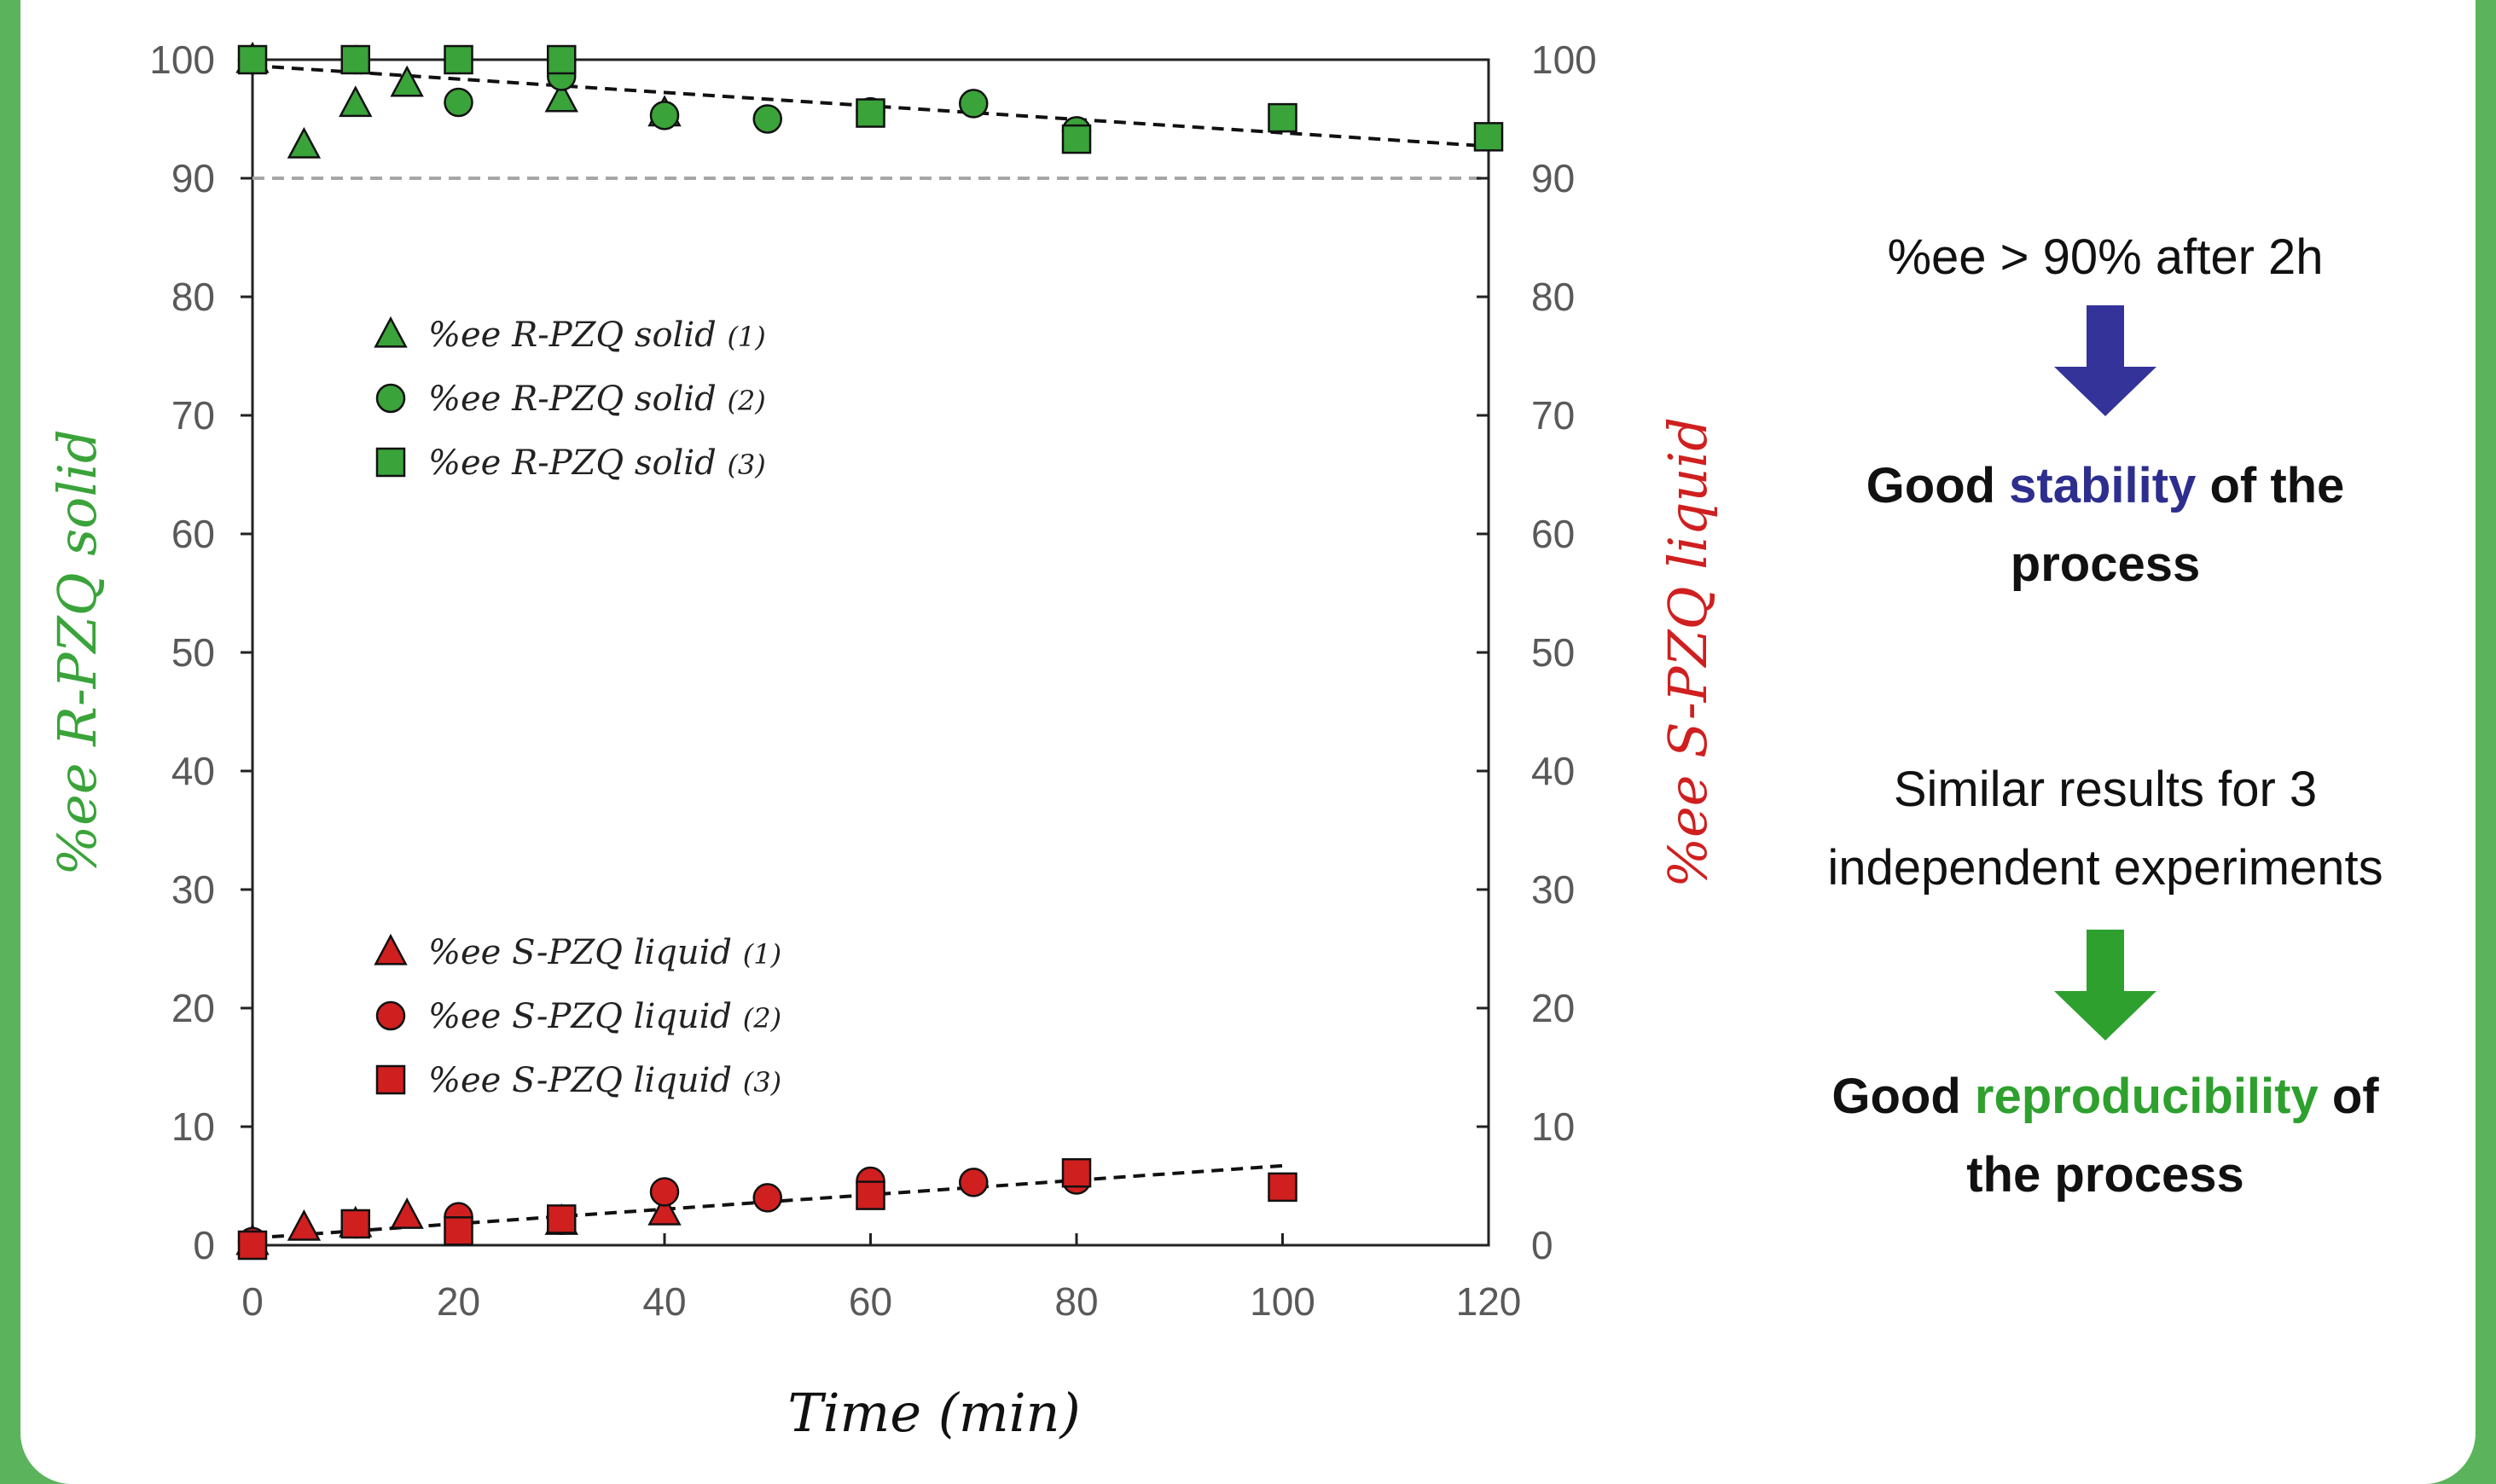 The height and width of the screenshot is (1484, 2496). What do you see at coordinates (1553, 1126) in the screenshot?
I see `y-tick-label-right: 10` at bounding box center [1553, 1126].